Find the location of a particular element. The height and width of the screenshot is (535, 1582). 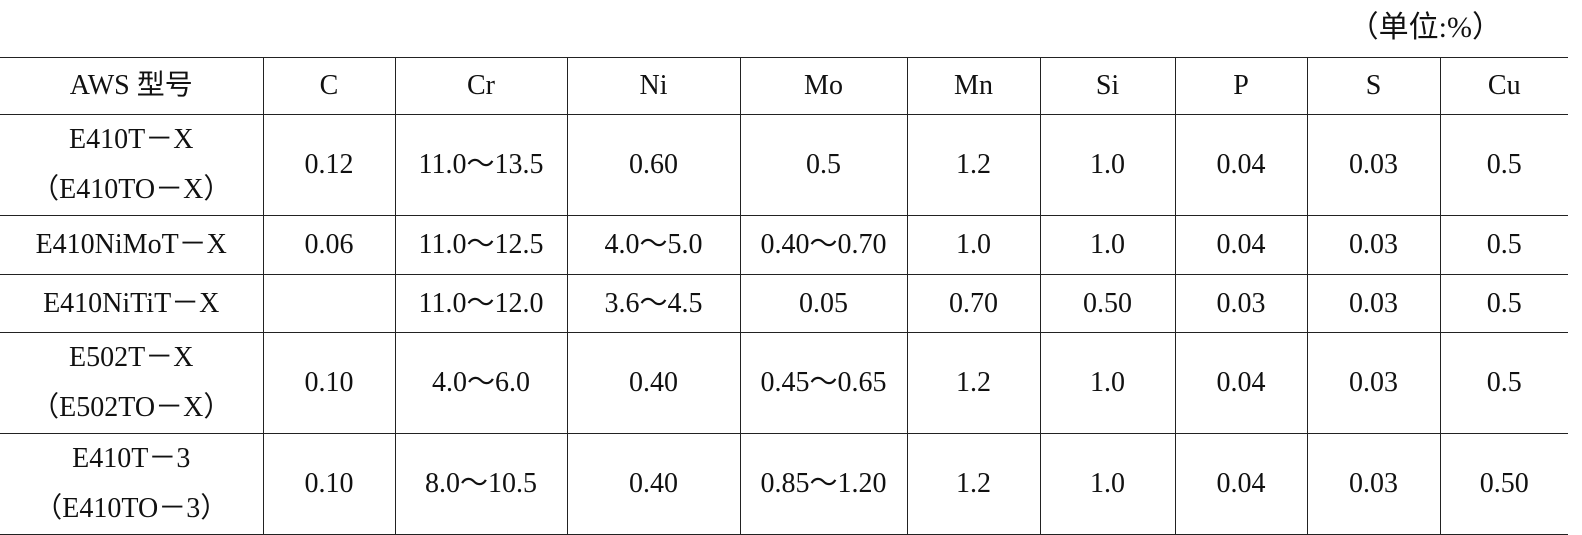

header-cell: P is located at coordinates (1241, 86).